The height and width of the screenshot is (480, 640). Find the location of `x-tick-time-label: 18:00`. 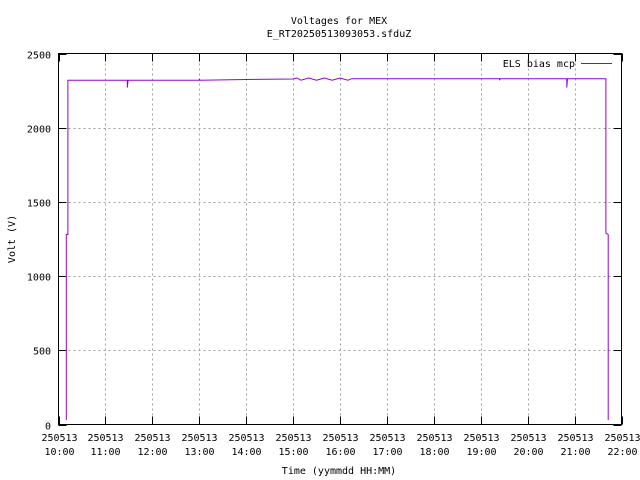

x-tick-time-label: 18:00 is located at coordinates (434, 452).